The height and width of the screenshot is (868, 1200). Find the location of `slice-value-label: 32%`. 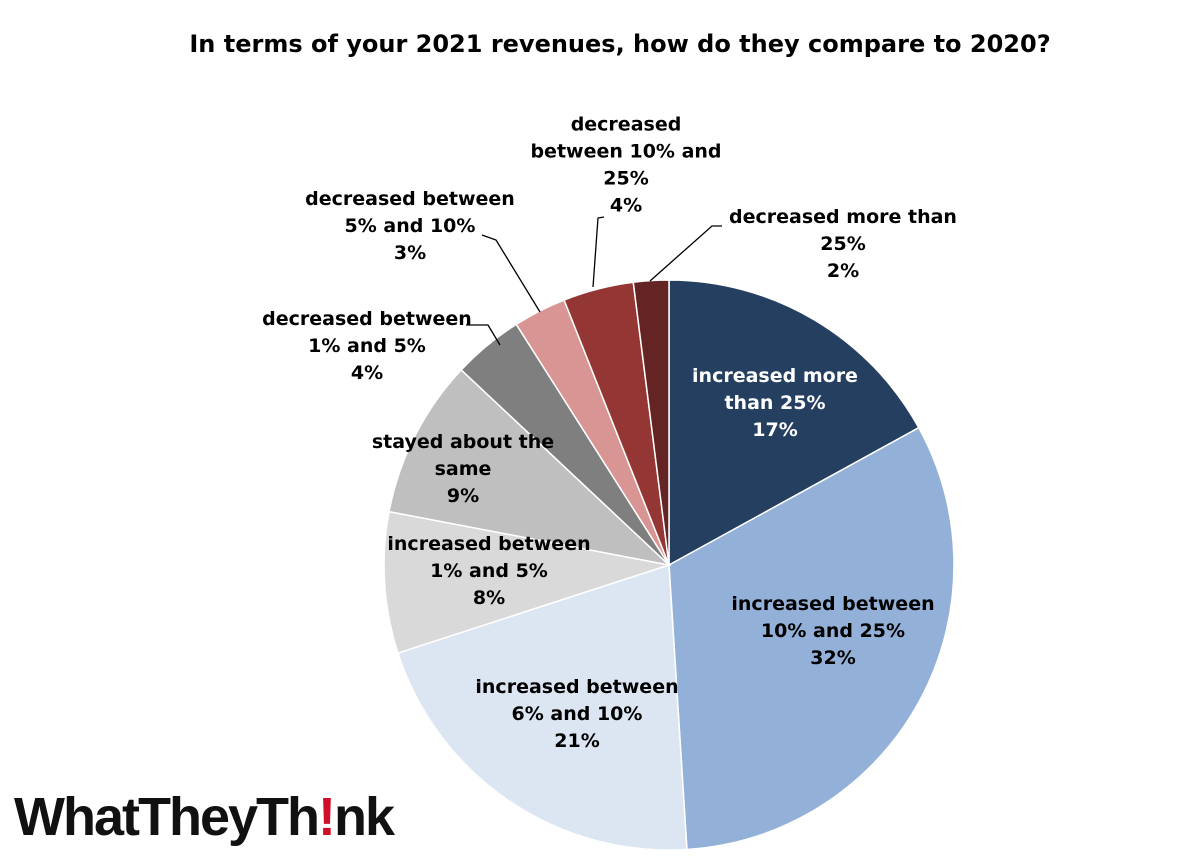

slice-value-label: 32% is located at coordinates (832, 658).